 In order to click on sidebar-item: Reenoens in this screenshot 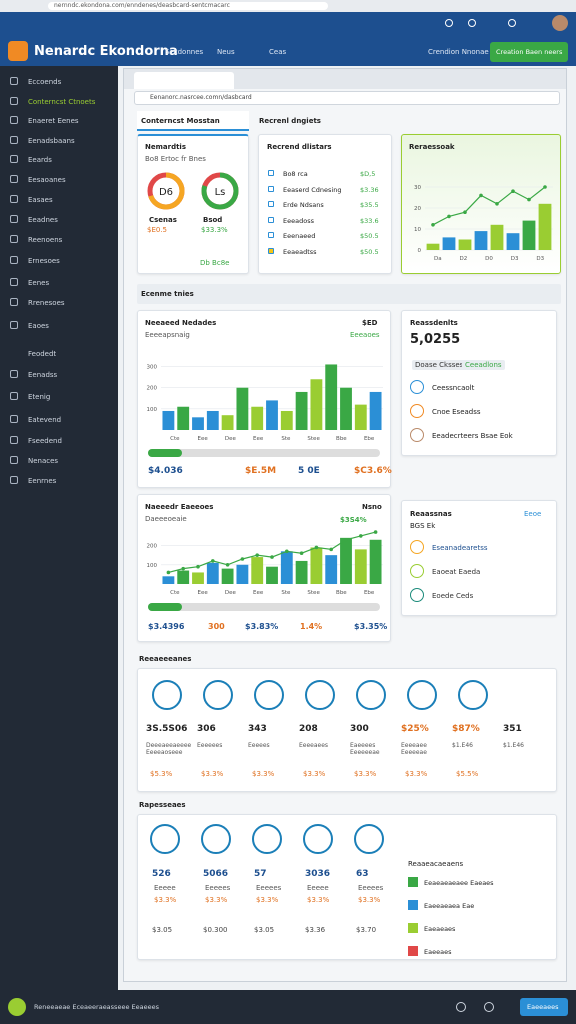, I will do `click(45, 240)`.